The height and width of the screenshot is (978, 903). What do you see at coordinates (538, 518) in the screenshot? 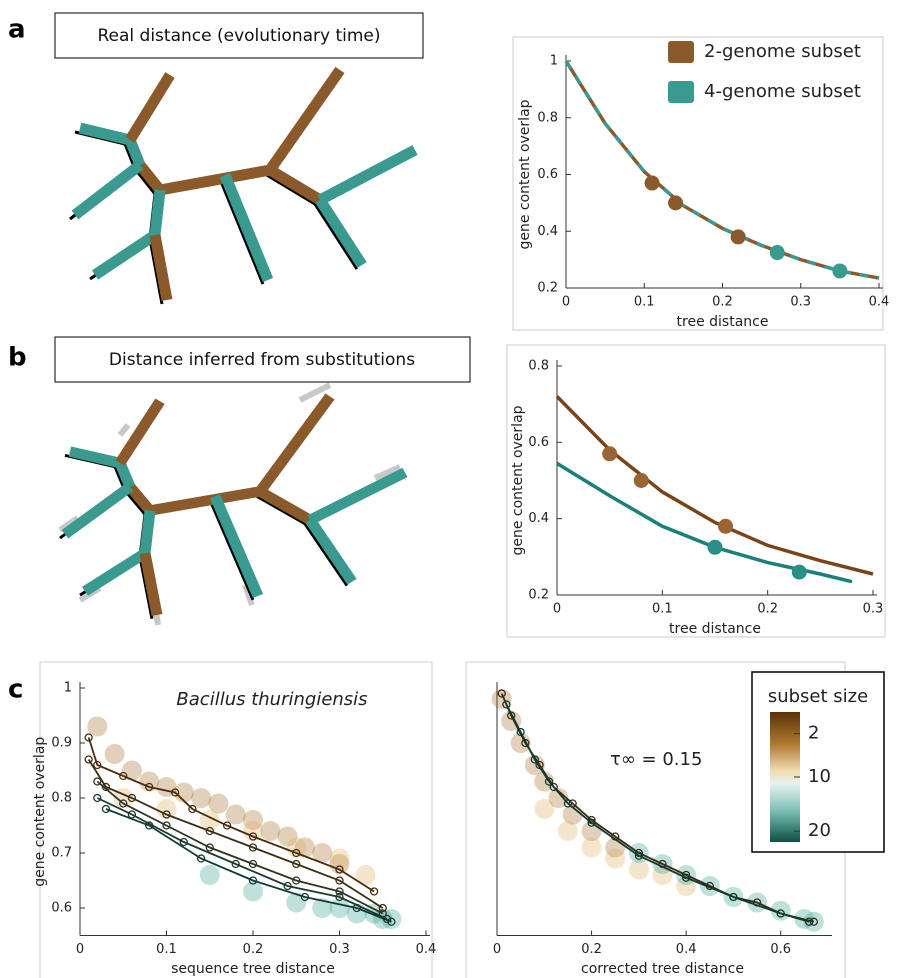
I see `y-tick-label: 0.4` at bounding box center [538, 518].